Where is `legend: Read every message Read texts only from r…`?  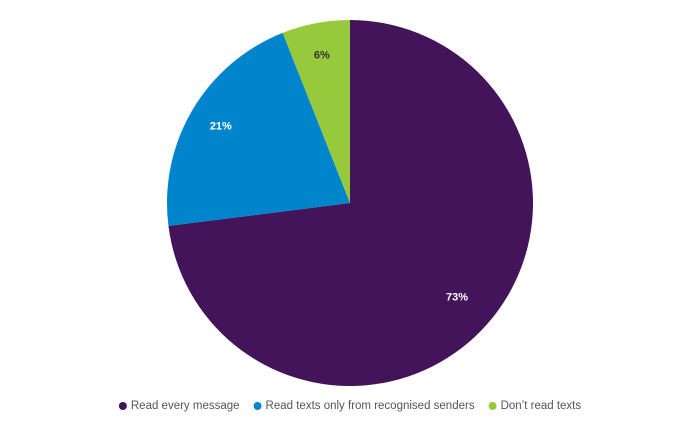
legend: Read every message Read texts only from r… is located at coordinates (350, 406).